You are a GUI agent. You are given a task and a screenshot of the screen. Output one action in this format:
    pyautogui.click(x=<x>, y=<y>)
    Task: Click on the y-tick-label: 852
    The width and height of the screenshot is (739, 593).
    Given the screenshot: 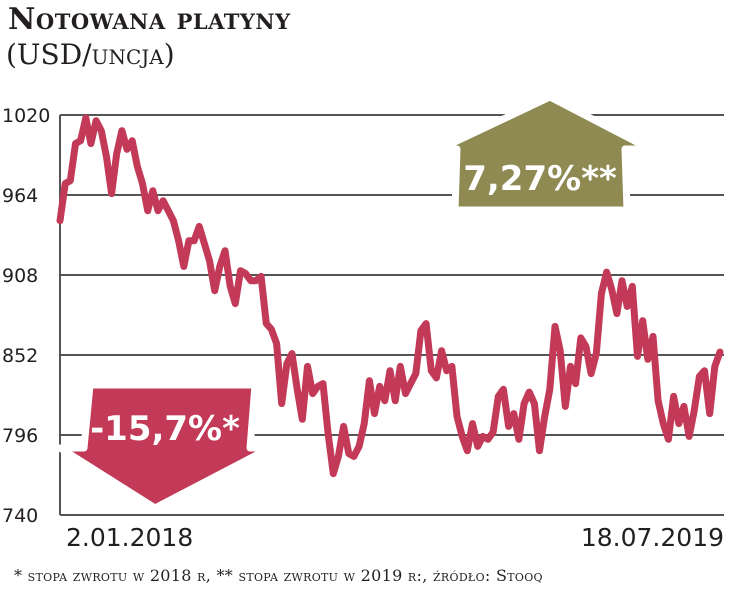 What is the action you would take?
    pyautogui.click(x=20, y=356)
    